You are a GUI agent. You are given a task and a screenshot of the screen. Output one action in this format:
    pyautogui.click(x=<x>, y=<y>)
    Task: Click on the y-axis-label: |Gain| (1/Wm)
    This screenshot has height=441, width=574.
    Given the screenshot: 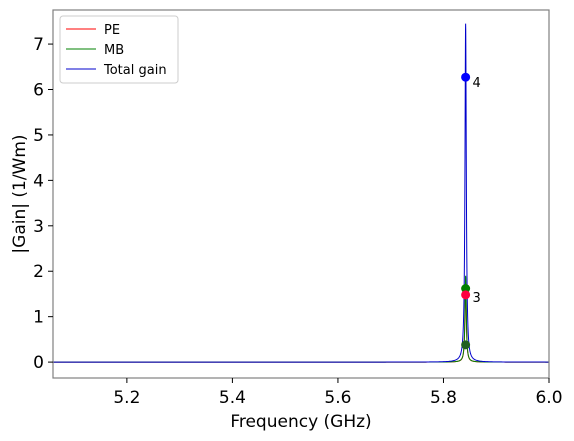 What is the action you would take?
    pyautogui.click(x=20, y=193)
    